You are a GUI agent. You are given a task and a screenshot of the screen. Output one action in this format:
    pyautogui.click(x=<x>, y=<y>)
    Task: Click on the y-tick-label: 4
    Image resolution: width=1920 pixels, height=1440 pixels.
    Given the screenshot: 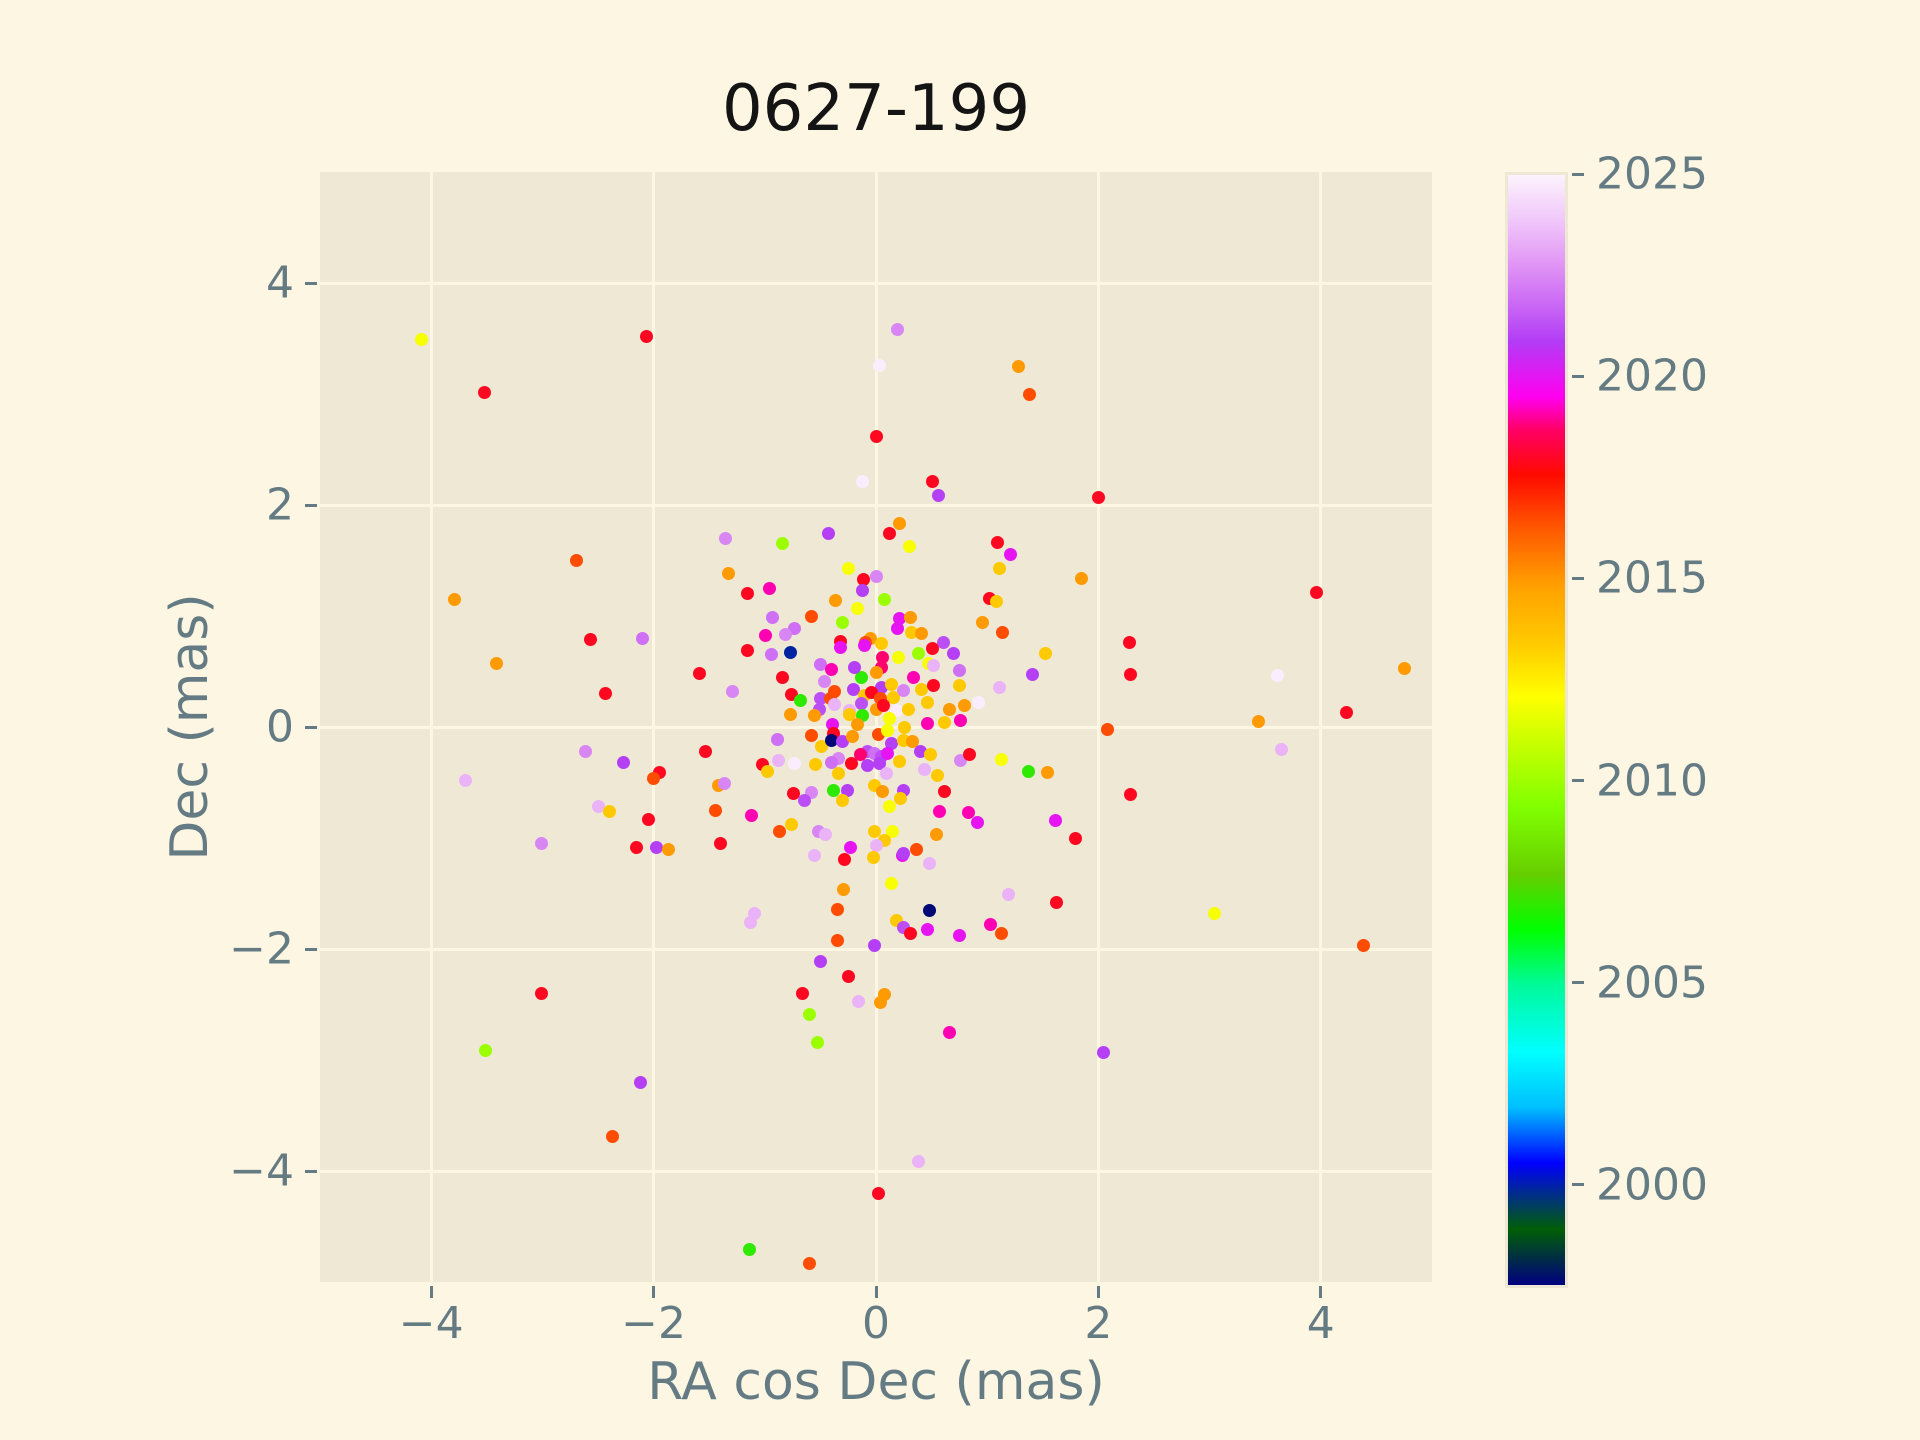 What is the action you would take?
    pyautogui.click(x=280, y=283)
    